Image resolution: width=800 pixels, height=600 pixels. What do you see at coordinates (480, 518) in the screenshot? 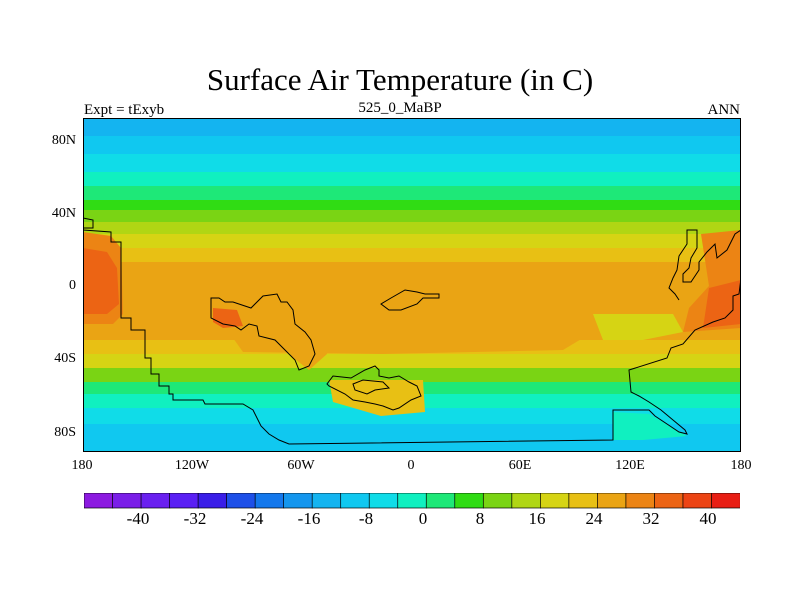
I see `colorbar-label: 8` at bounding box center [480, 518].